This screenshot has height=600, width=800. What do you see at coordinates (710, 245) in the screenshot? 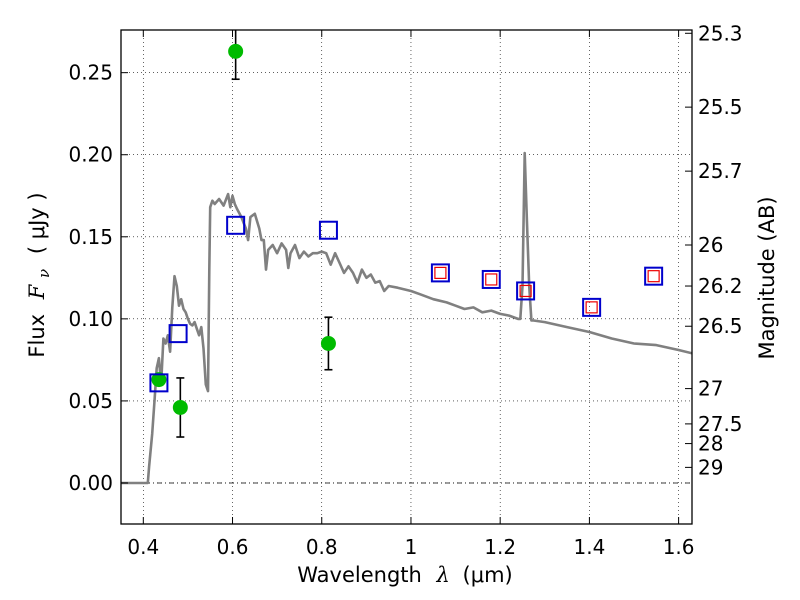
I see `y2-tick-label: 26` at bounding box center [710, 245].